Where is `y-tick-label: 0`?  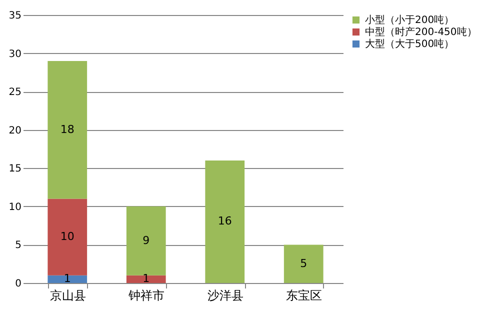
y-tick-label: 0 is located at coordinates (18, 284).